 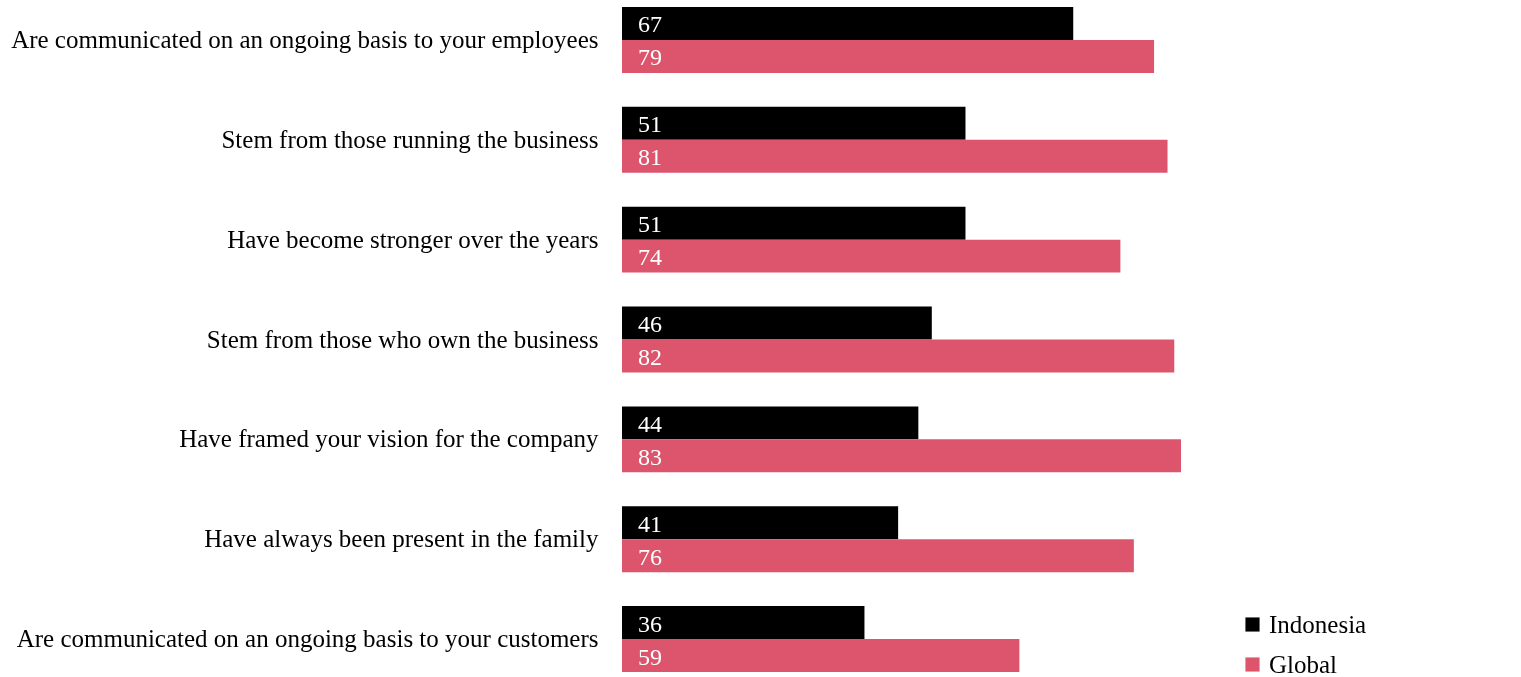 I want to click on y-tick-label: Stem from those running the business, so click(x=410, y=139).